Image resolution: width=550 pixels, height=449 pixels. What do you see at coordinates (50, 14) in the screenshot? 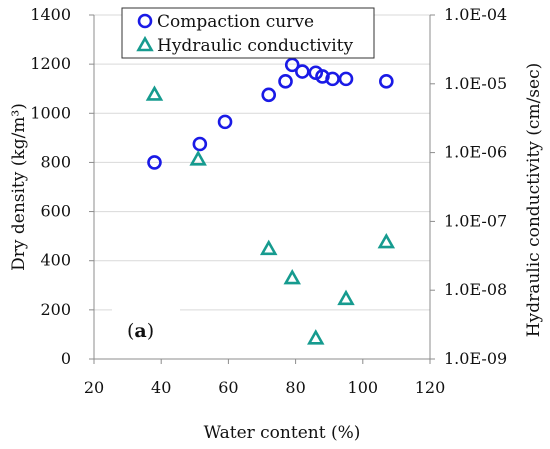
I see `y-tick-label: 1400` at bounding box center [50, 14].